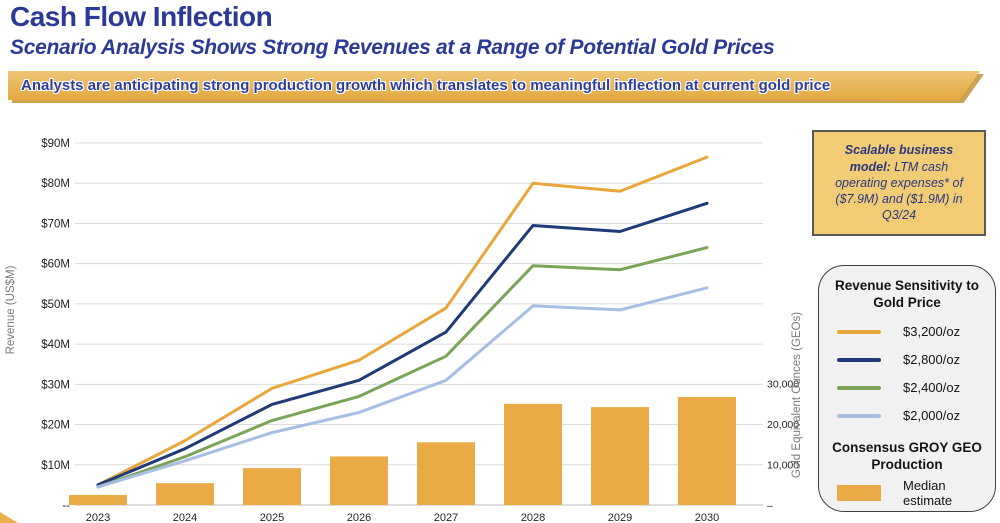 The image size is (1000, 523). Describe the element at coordinates (446, 517) in the screenshot. I see `svg-text: 2027` at that location.